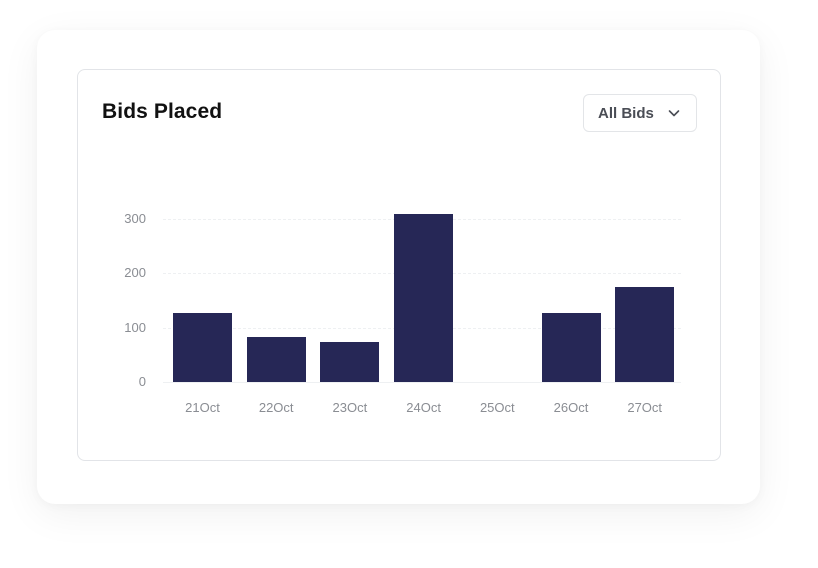 This screenshot has height=568, width=818. I want to click on bar-22Oct, so click(276, 359).